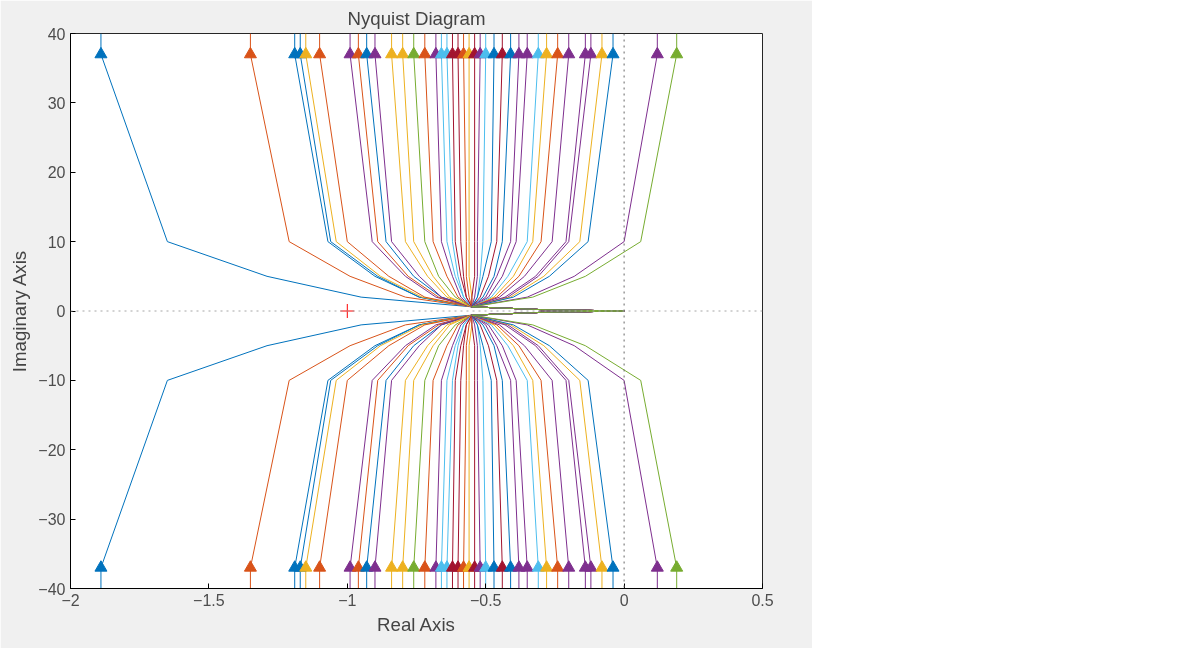 The height and width of the screenshot is (670, 1194). I want to click on x-tick-label: −1.5, so click(209, 600).